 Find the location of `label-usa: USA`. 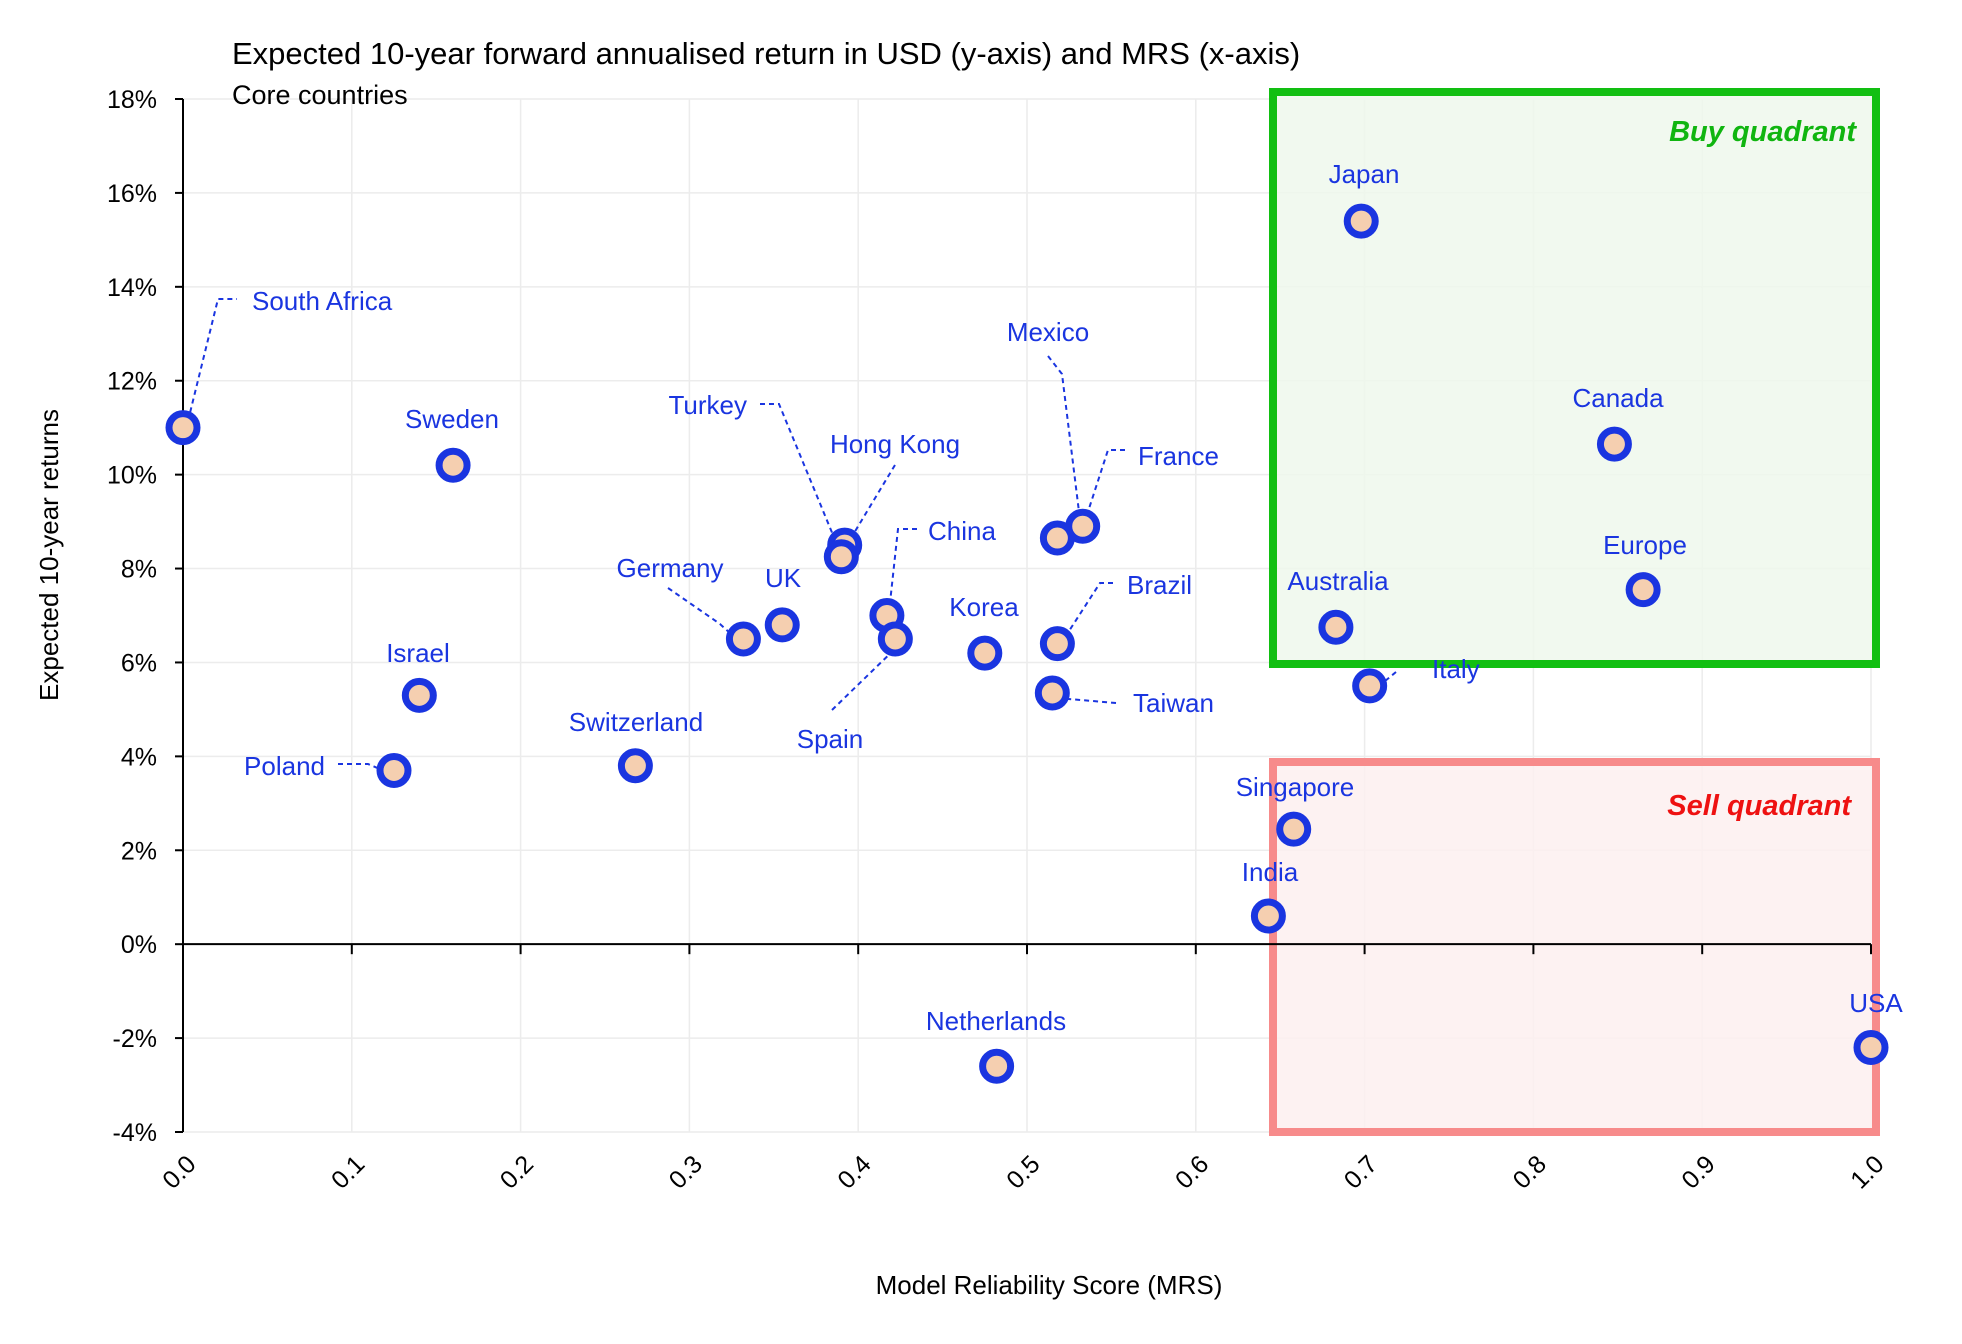

label-usa: USA is located at coordinates (1876, 1003).